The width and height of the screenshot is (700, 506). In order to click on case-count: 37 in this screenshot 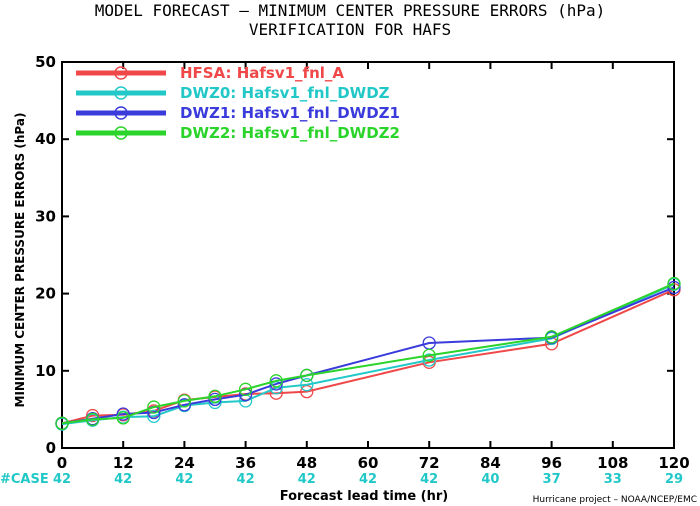, I will do `click(552, 479)`.